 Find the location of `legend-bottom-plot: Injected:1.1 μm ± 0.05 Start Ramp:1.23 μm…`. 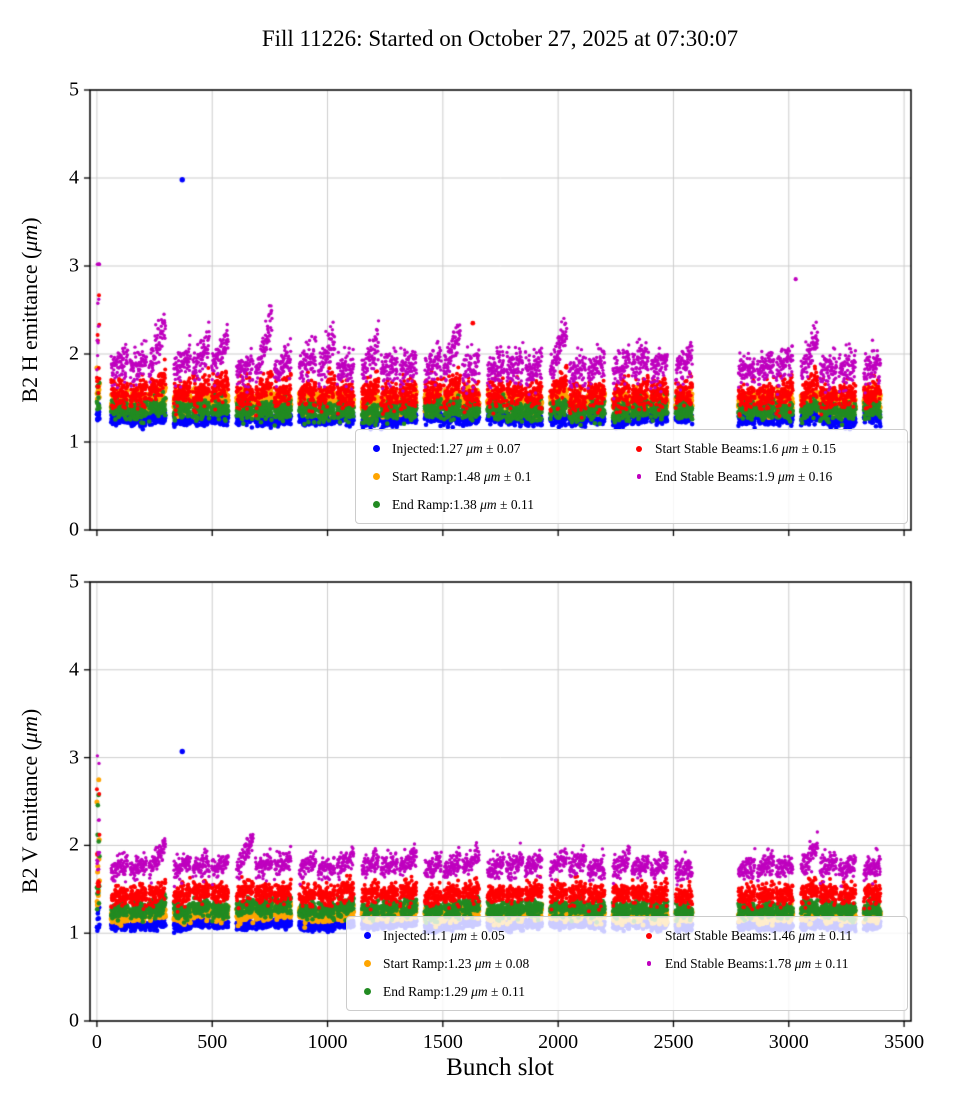

legend-bottom-plot: Injected:1.1 μm ± 0.05 Start Ramp:1.23 μm… is located at coordinates (627, 963).